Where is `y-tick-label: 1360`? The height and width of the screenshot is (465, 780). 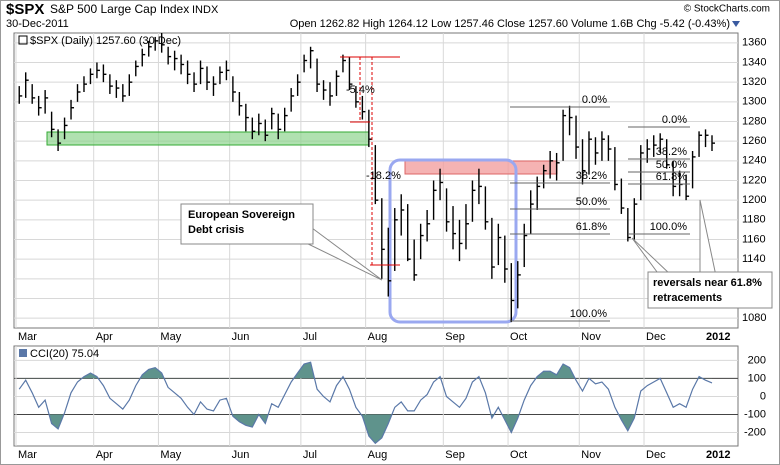 y-tick-label: 1360 is located at coordinates (754, 43).